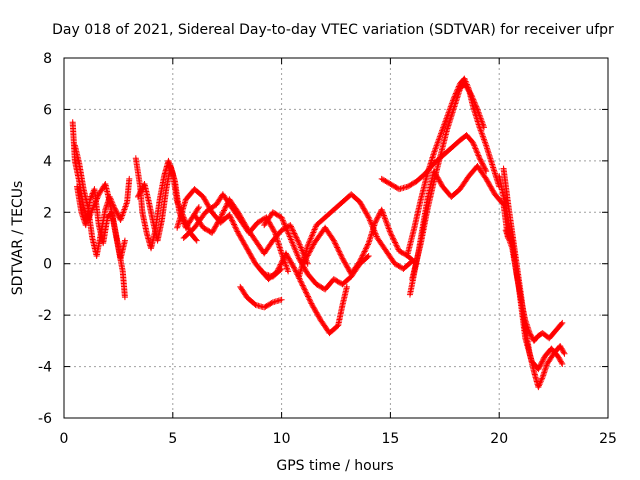 Image resolution: width=640 pixels, height=480 pixels. Describe the element at coordinates (64, 439) in the screenshot. I see `x-tick-label: 0` at that location.